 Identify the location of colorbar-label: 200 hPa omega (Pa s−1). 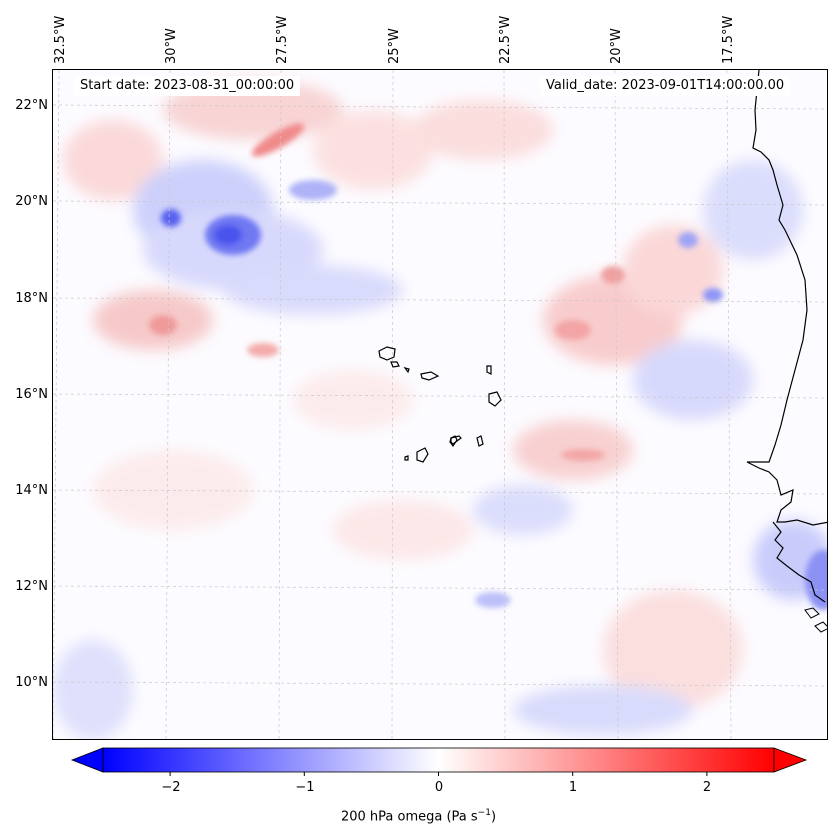
(418, 816).